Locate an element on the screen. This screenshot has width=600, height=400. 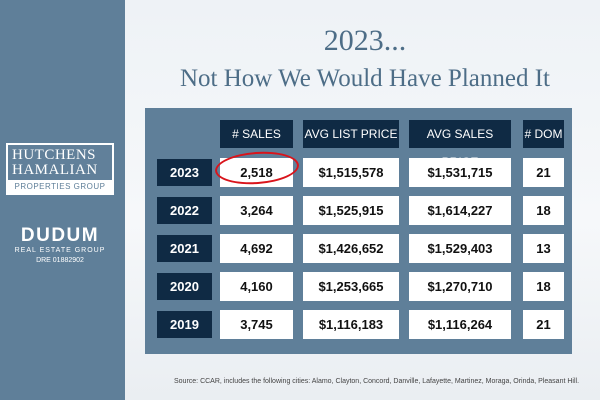
logo-band: PROPERTIES GROUP is located at coordinates (60, 186).